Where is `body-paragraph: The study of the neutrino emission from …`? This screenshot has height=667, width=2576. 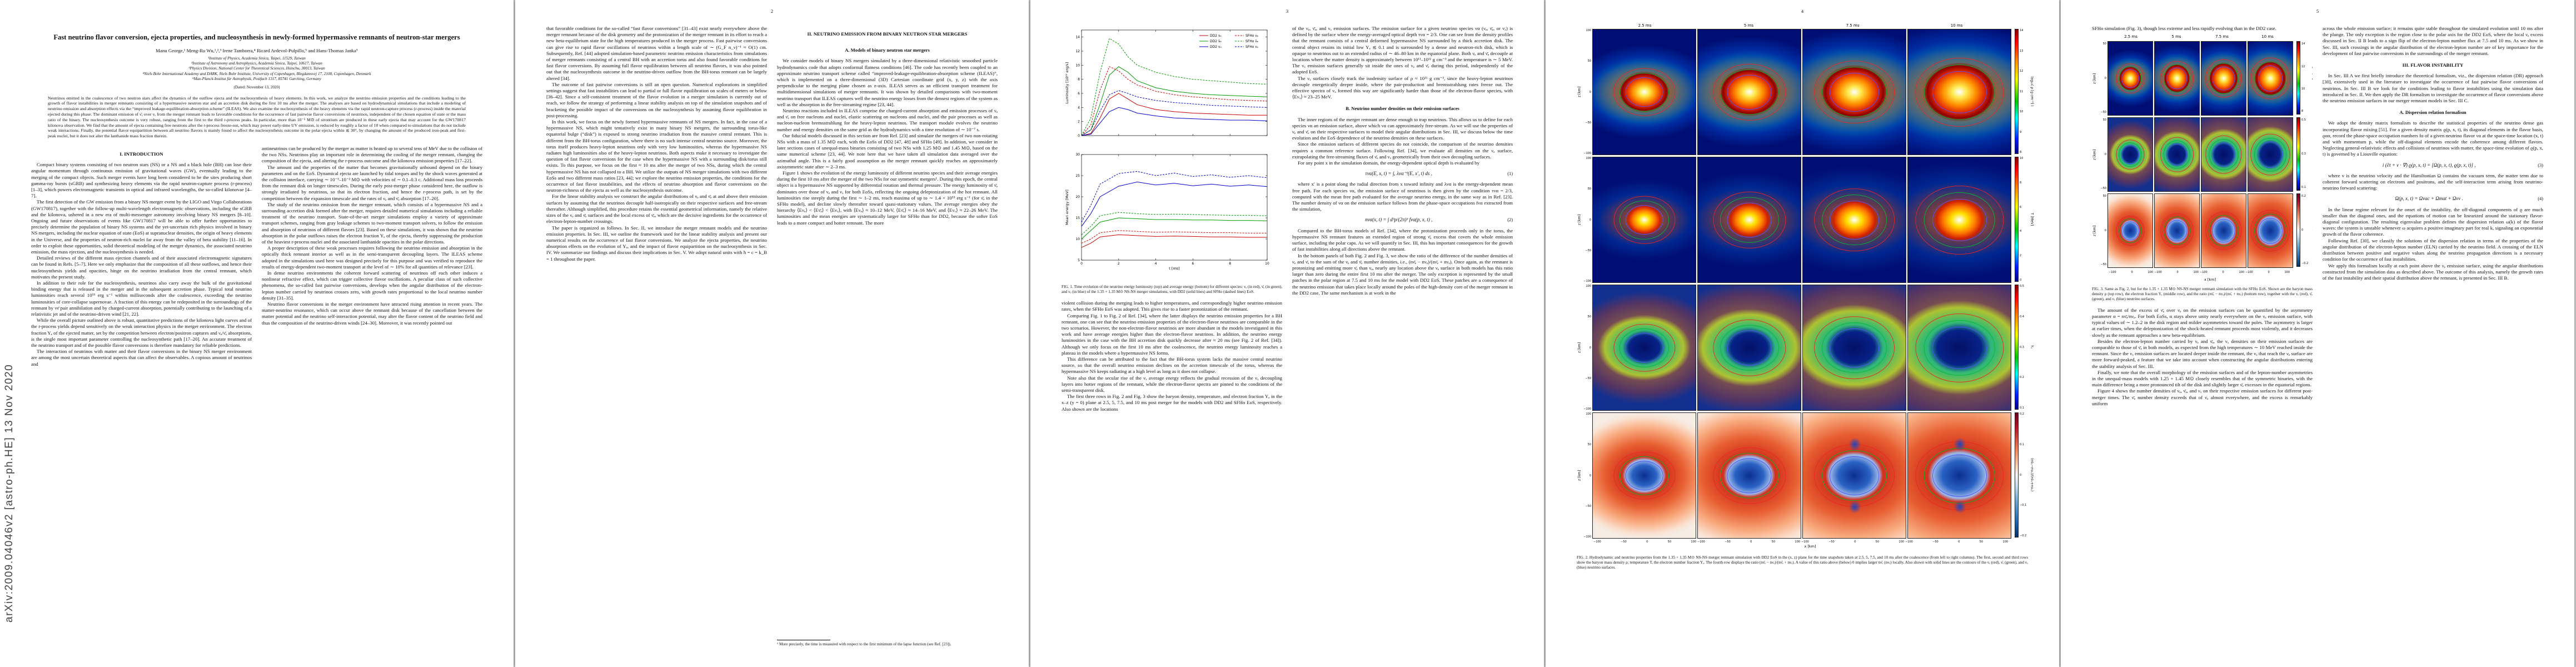 body-paragraph: The study of the neutrino emission from … is located at coordinates (372, 223).